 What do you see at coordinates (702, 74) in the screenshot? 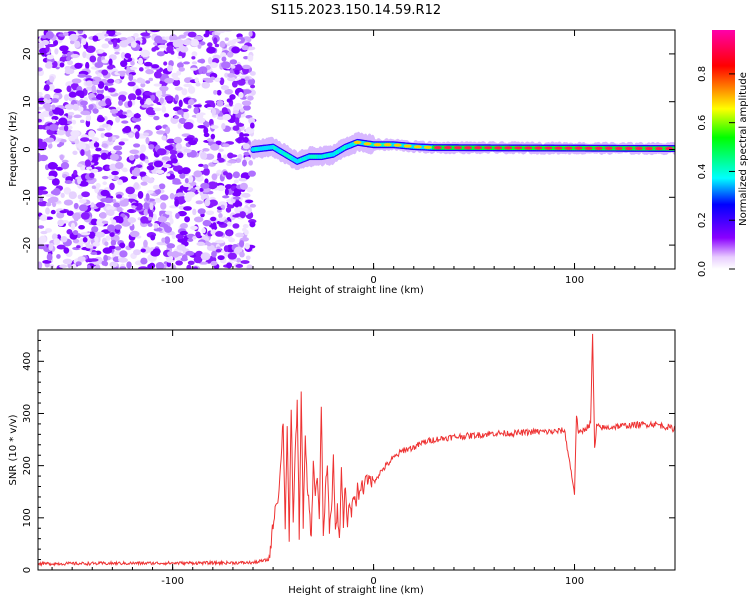
I see `colorbar-tick-label: 0.8` at bounding box center [702, 74].